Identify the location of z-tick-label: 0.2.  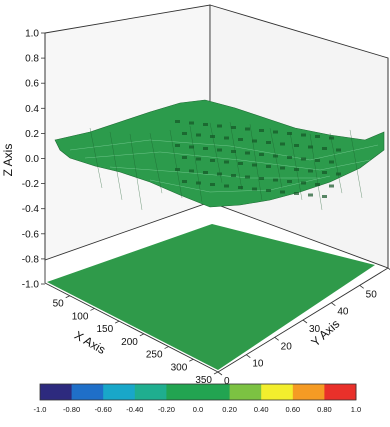
(32, 134).